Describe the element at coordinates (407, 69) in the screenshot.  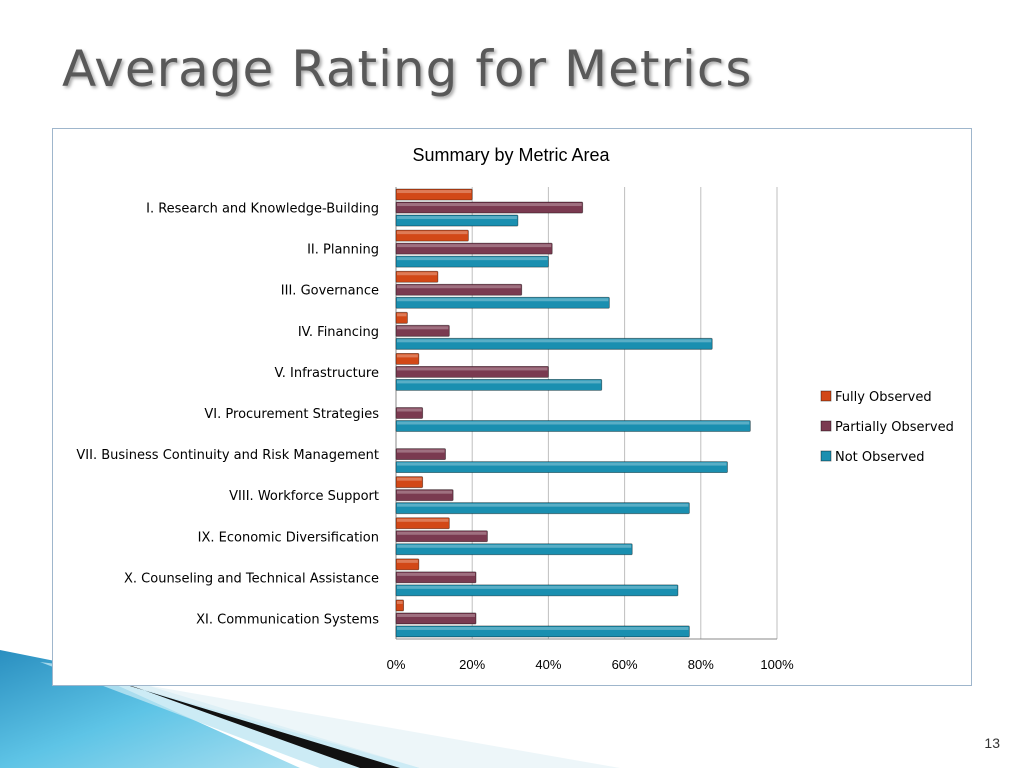
I see `slide-title: Average Rating for Metrics` at that location.